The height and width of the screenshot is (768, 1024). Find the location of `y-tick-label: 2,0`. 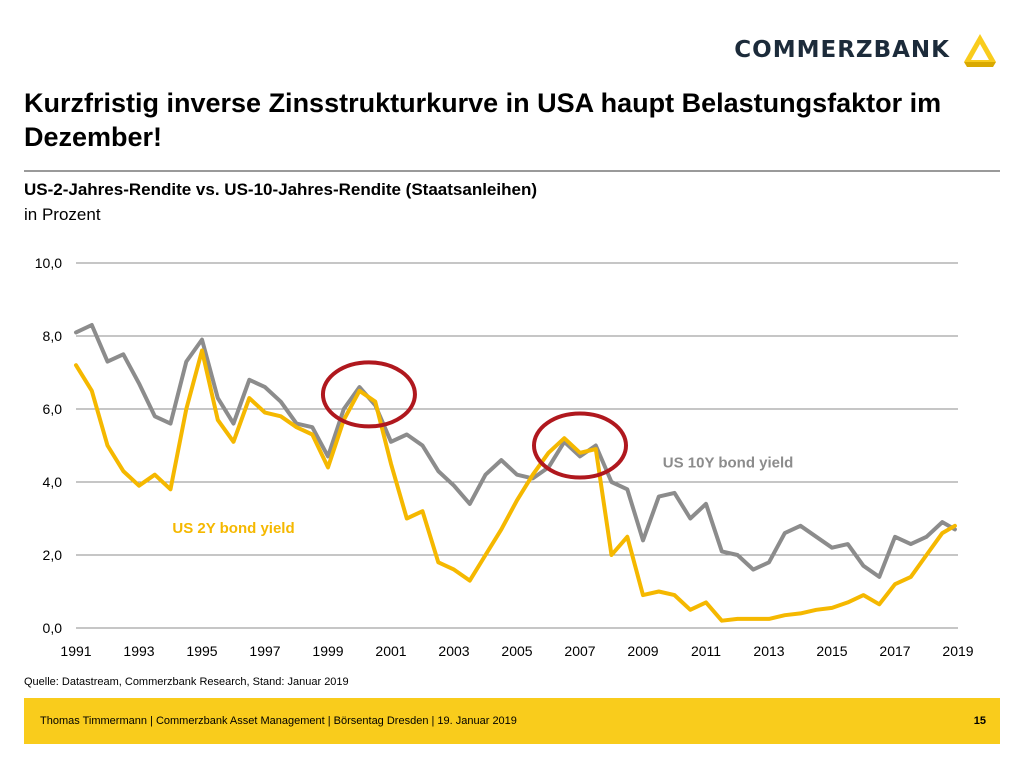

y-tick-label: 2,0 is located at coordinates (53, 555).